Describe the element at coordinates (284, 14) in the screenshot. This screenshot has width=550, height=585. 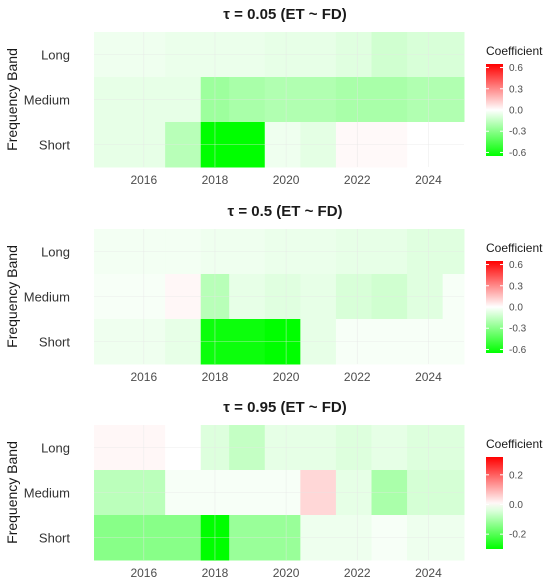
I see `panel-title: τ = 0.05 (ET ~ FD)` at that location.